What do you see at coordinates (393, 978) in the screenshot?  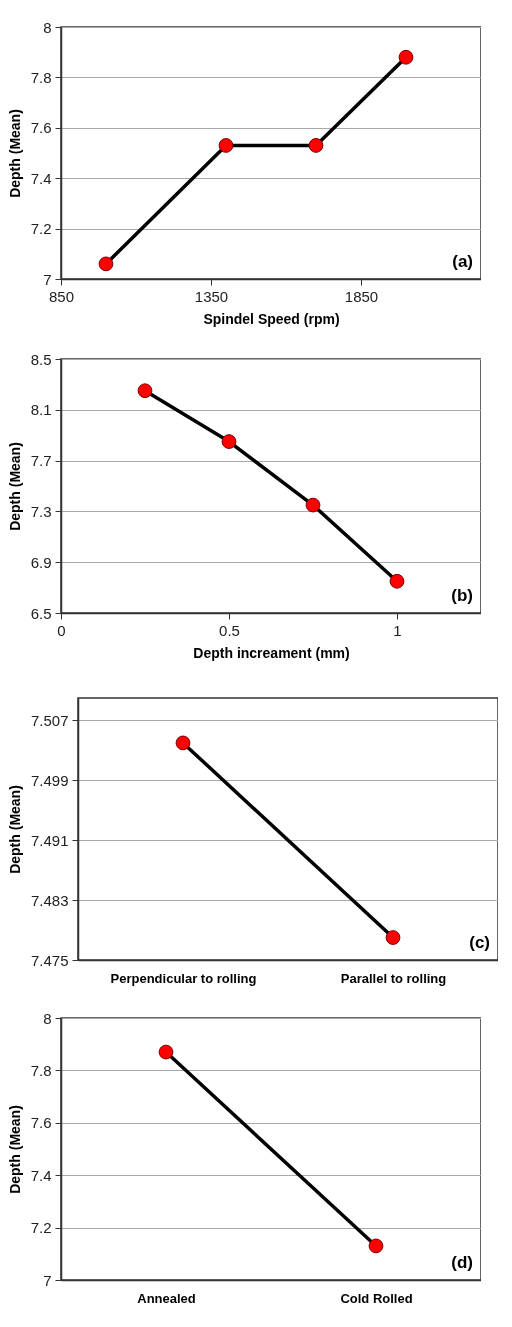 I see `x-tick-label: Parallel to rolling` at bounding box center [393, 978].